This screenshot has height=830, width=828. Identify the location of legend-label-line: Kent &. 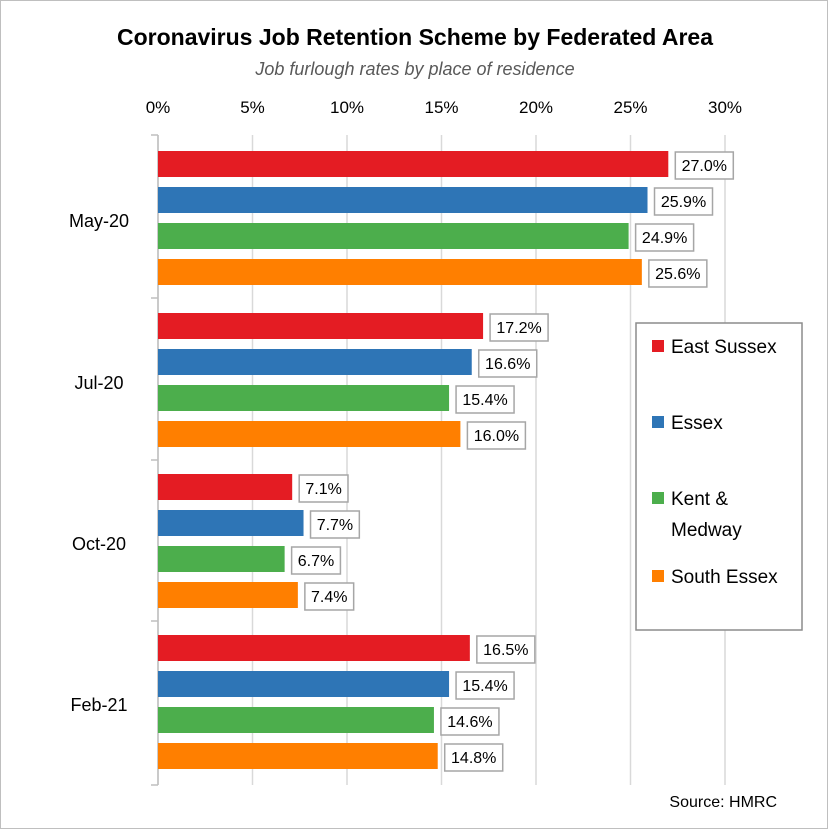
(699, 499).